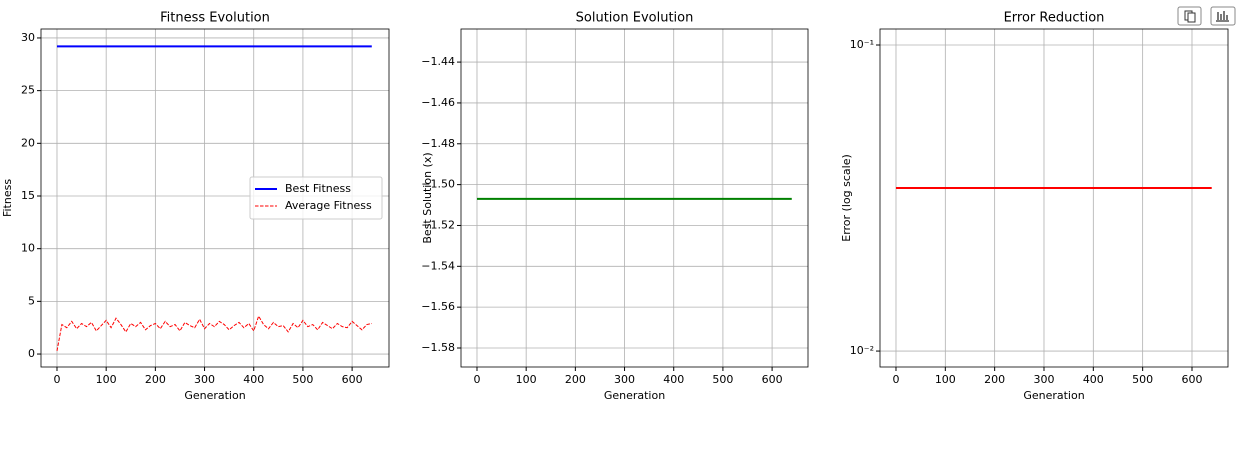  What do you see at coordinates (438, 306) in the screenshot?
I see `y-tick-label: −1.56` at bounding box center [438, 306].